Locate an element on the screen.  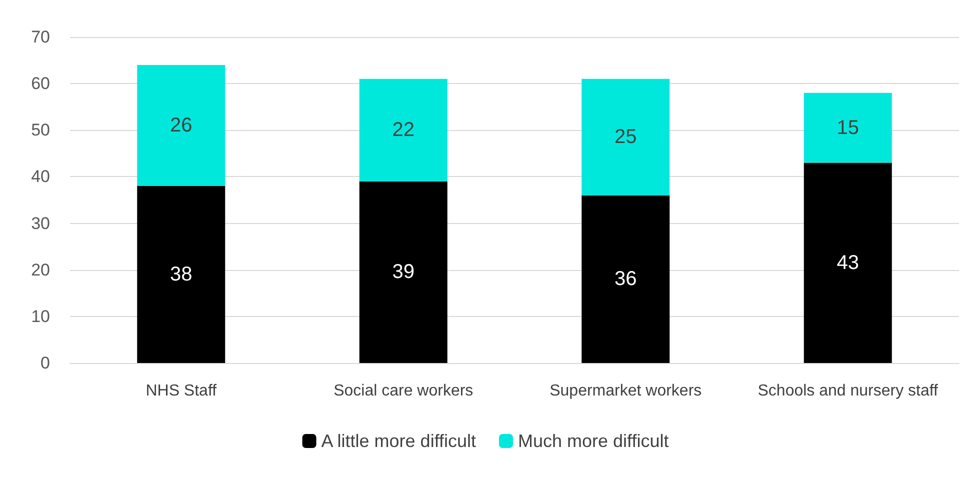
data-label: 39 is located at coordinates (403, 272).